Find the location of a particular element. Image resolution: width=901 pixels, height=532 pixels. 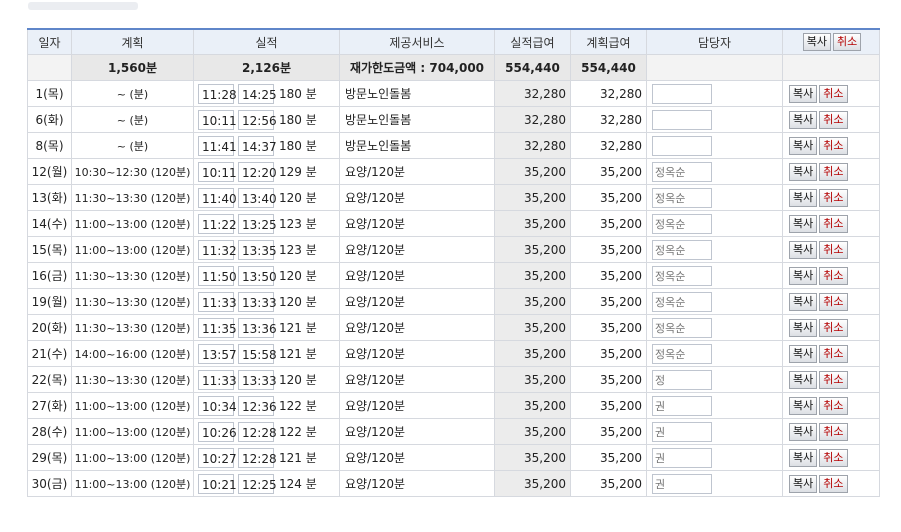

row-plan-pay: 35,200 is located at coordinates (608, 197).